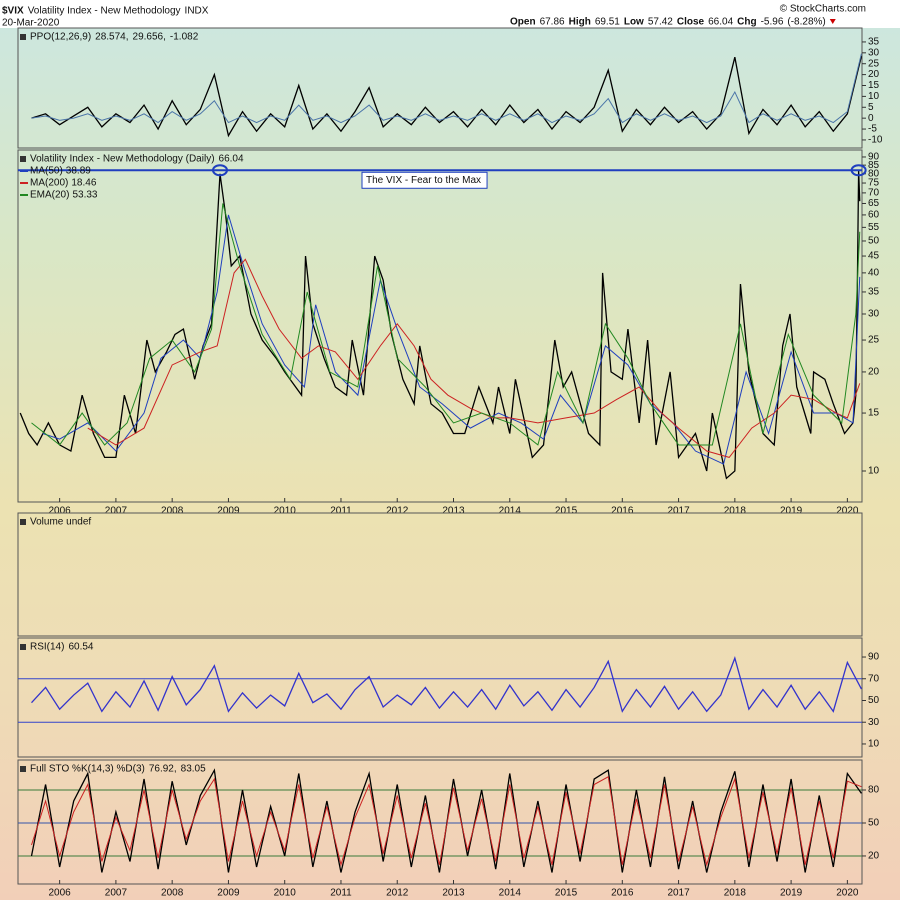 Image resolution: width=900 pixels, height=900 pixels. Describe the element at coordinates (874, 657) in the screenshot. I see `y-tick-label: 90` at that location.